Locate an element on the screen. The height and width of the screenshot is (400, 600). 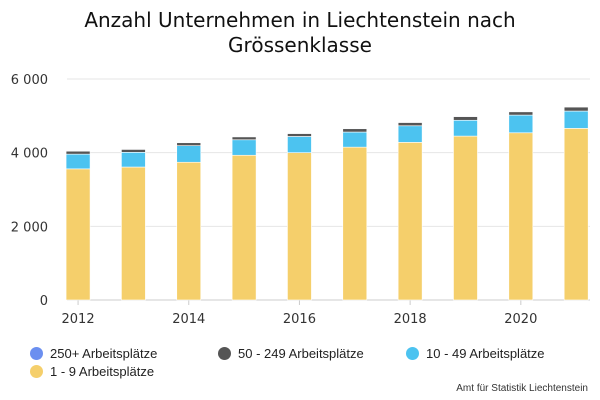
x-tick-label: 2014 is located at coordinates (188, 319).